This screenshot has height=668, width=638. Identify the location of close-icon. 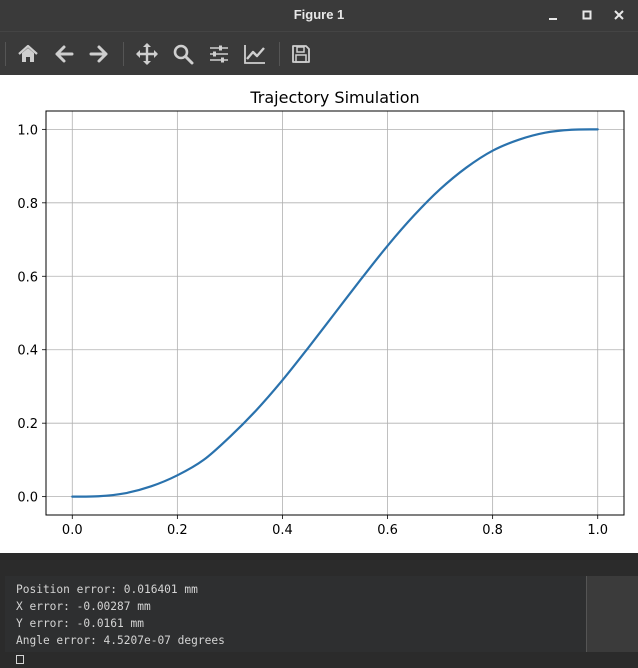
(619, 15).